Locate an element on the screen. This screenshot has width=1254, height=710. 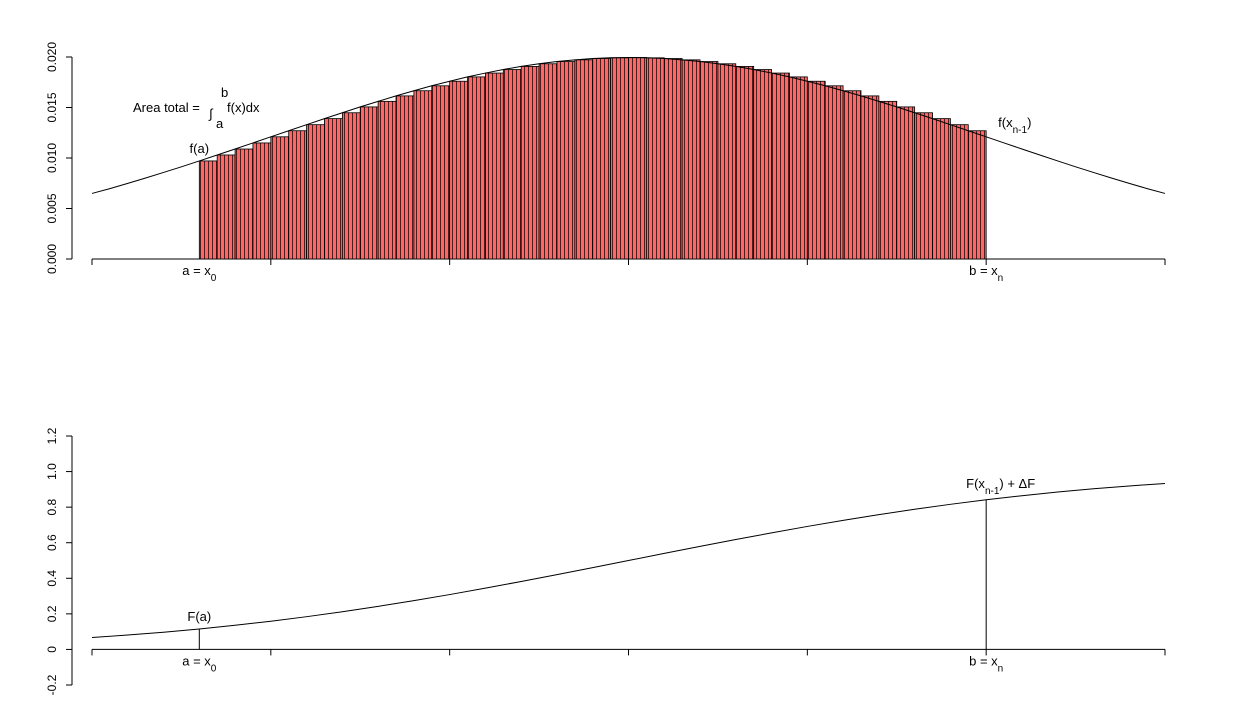
y-tick-label: 0.015 is located at coordinates (52, 107).